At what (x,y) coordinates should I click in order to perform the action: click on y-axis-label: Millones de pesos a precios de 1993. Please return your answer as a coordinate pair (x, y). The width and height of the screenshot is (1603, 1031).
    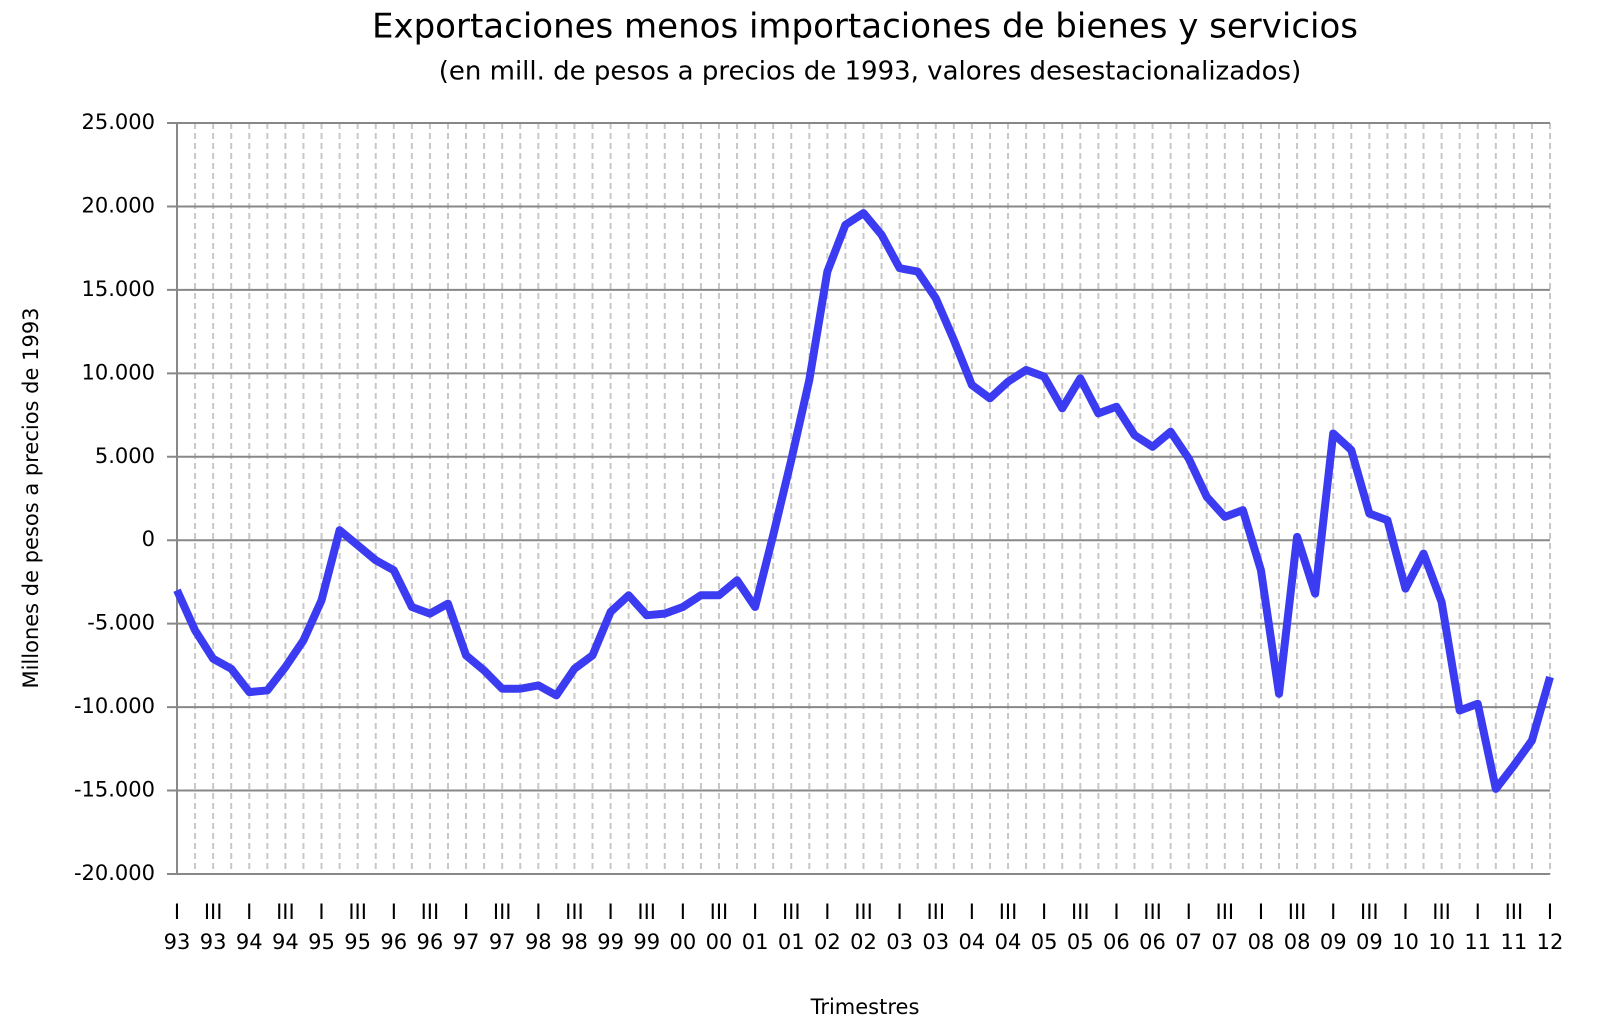
    Looking at the image, I should click on (31, 497).